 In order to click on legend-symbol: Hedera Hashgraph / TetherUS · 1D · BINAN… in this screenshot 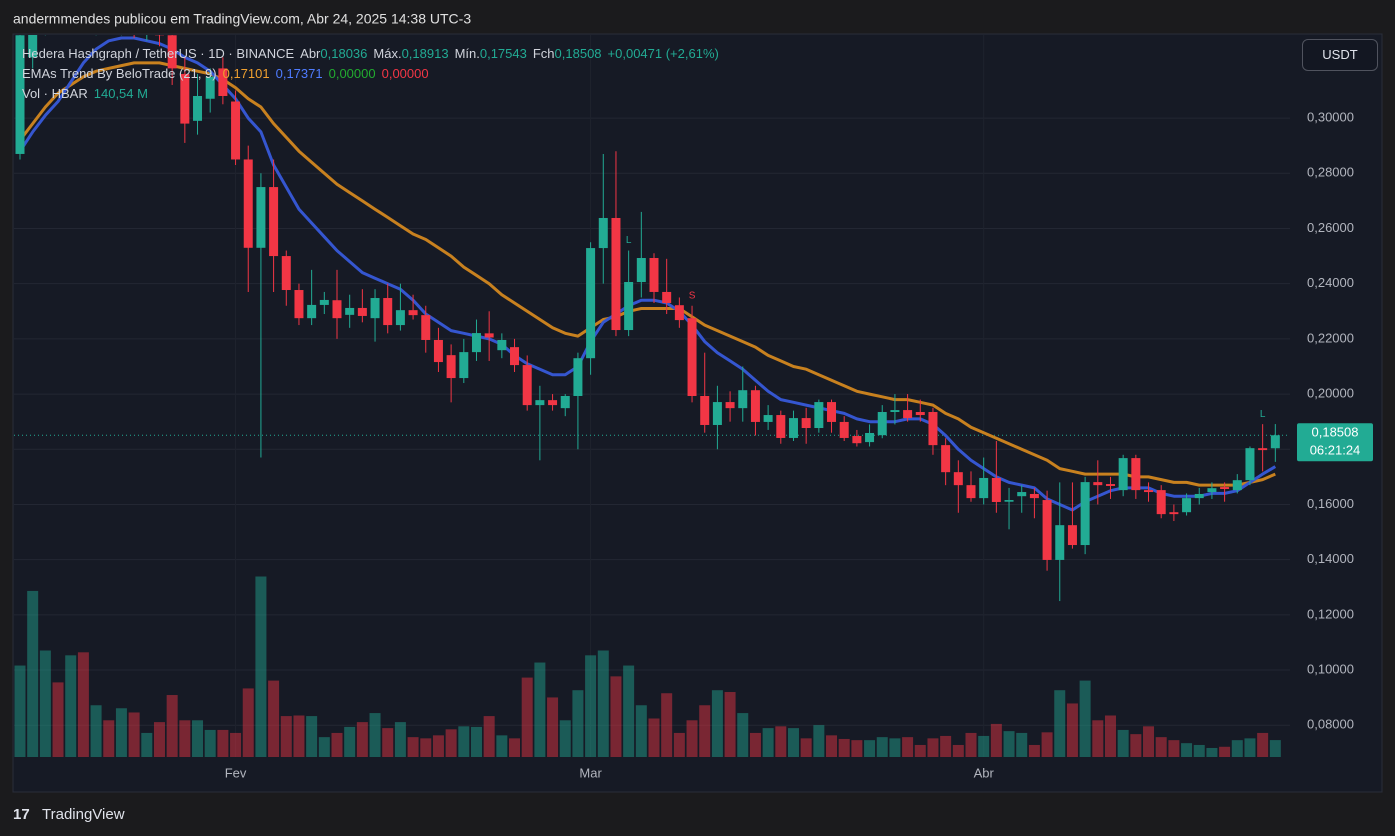, I will do `click(158, 53)`.